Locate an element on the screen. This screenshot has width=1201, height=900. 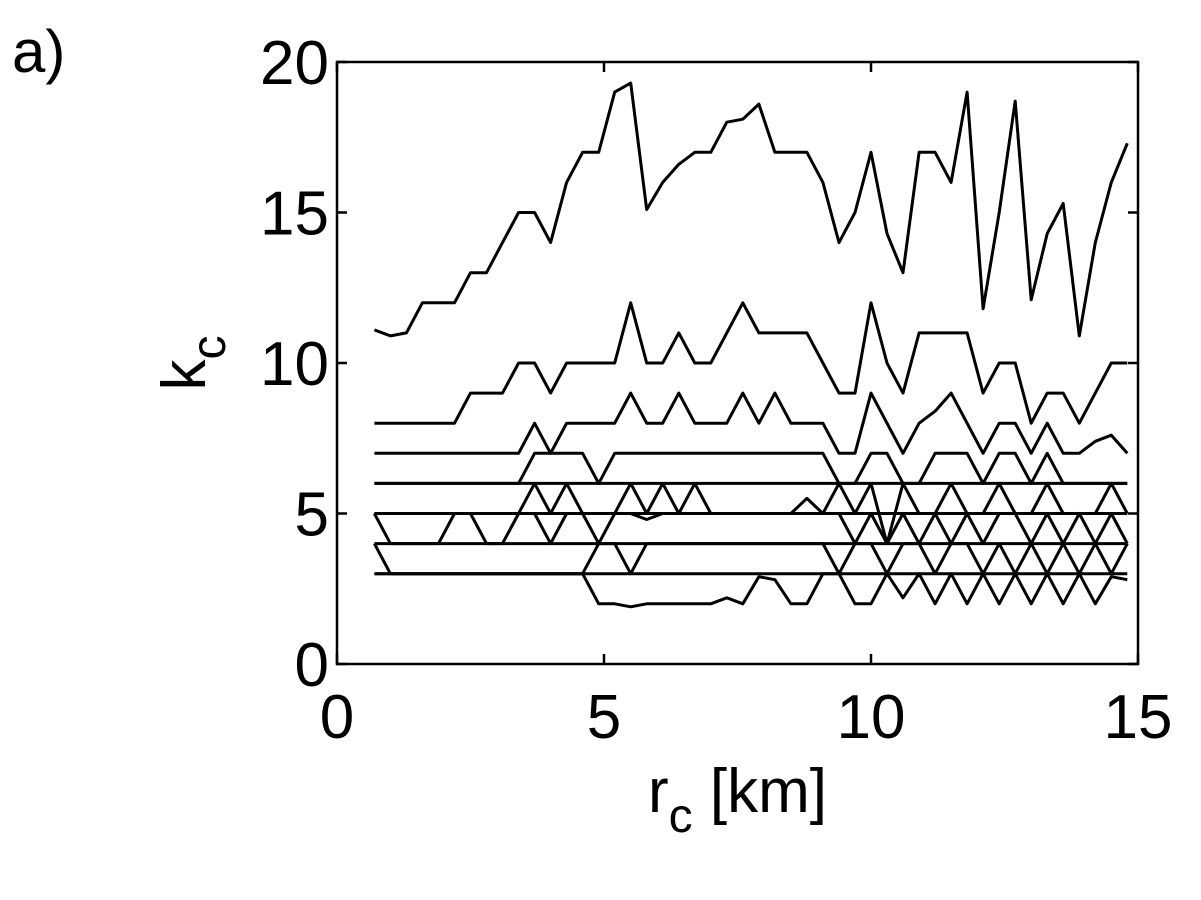
y-tick-label: 10 is located at coordinates (294, 364).